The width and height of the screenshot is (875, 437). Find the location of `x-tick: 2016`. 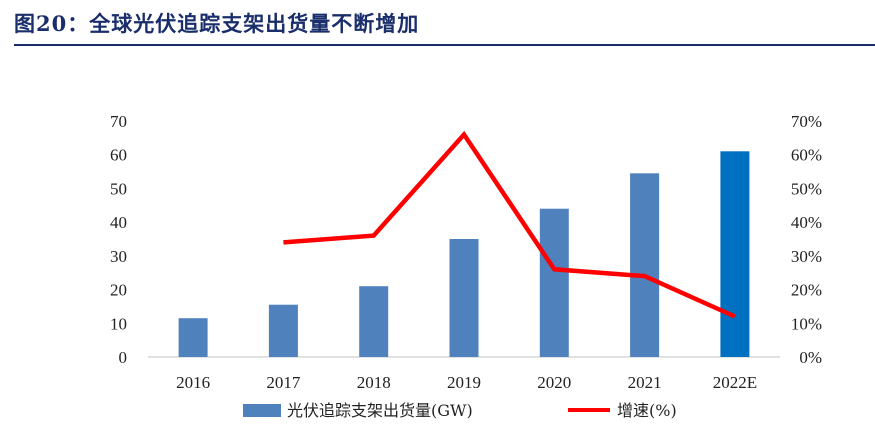

x-tick: 2016 is located at coordinates (193, 382).